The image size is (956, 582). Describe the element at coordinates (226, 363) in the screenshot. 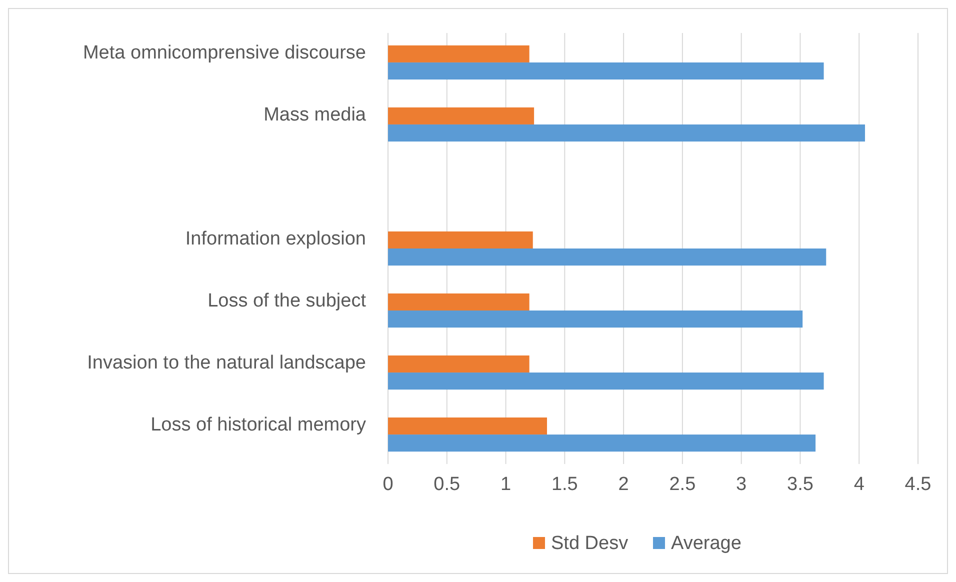

I see `y-tick-label: Invasion to the natural landscape` at that location.